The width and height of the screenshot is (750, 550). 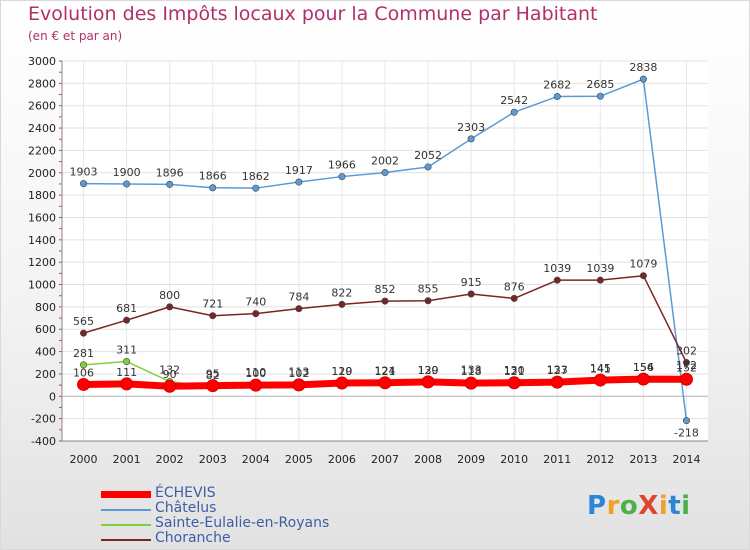 What do you see at coordinates (471, 127) in the screenshot?
I see `data-label: 2303` at bounding box center [471, 127].